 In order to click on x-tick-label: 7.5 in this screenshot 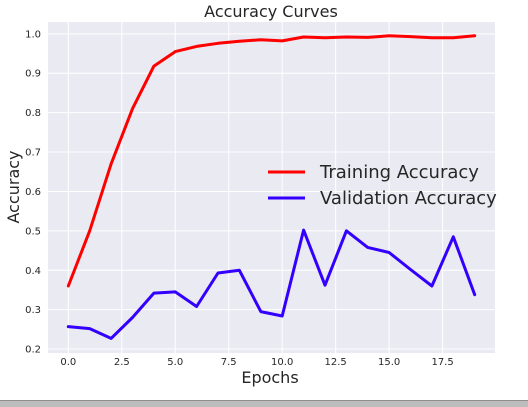, I will do `click(229, 362)`.